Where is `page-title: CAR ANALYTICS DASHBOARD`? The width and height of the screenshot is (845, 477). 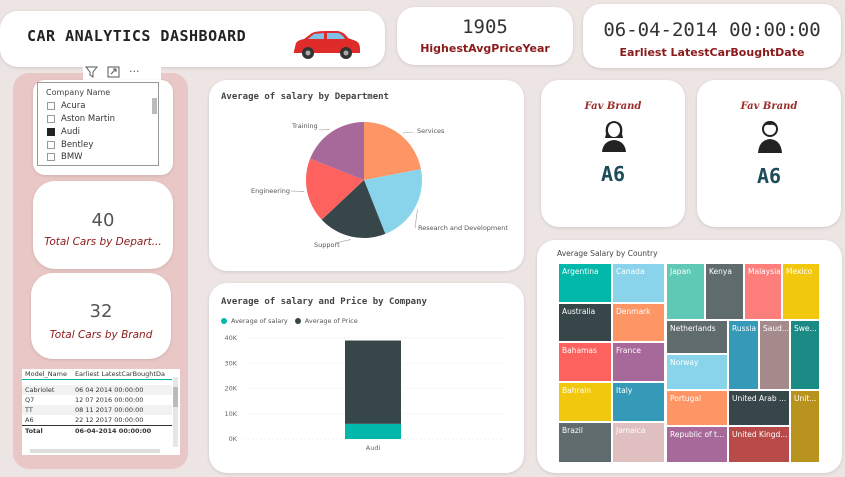
page-title: CAR ANALYTICS DASHBOARD is located at coordinates (137, 36).